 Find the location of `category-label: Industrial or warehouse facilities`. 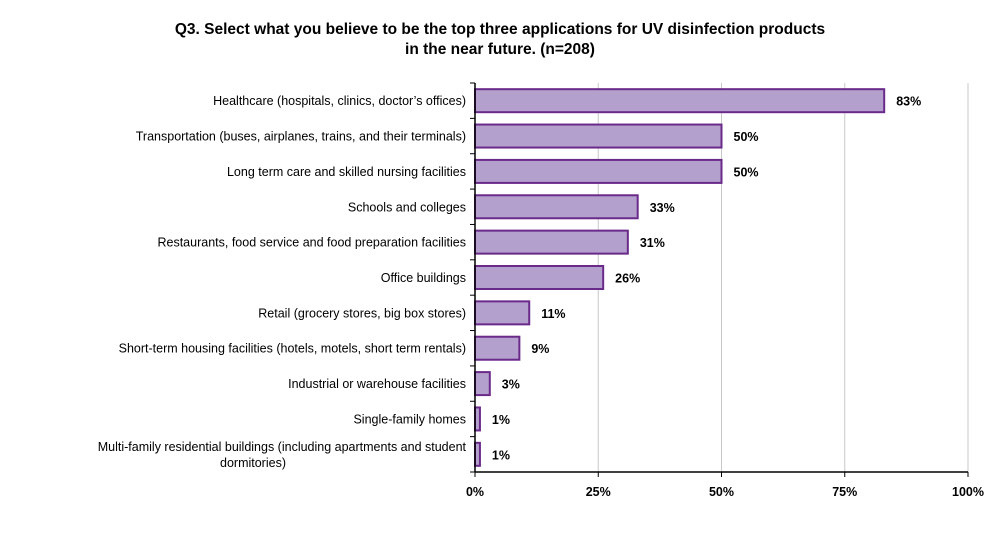

category-label: Industrial or warehouse facilities is located at coordinates (377, 384).